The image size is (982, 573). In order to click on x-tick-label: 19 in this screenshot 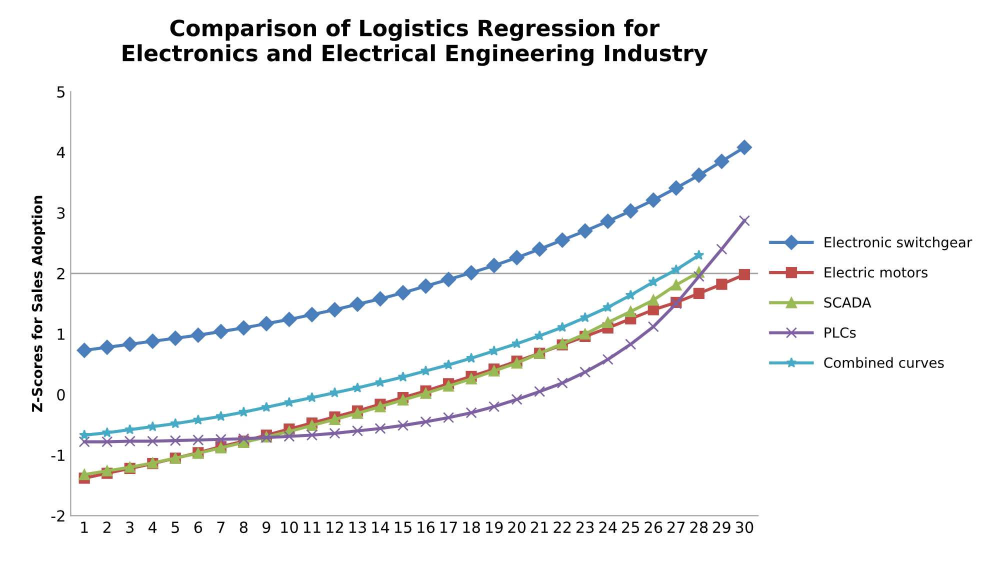, I will do `click(494, 528)`.